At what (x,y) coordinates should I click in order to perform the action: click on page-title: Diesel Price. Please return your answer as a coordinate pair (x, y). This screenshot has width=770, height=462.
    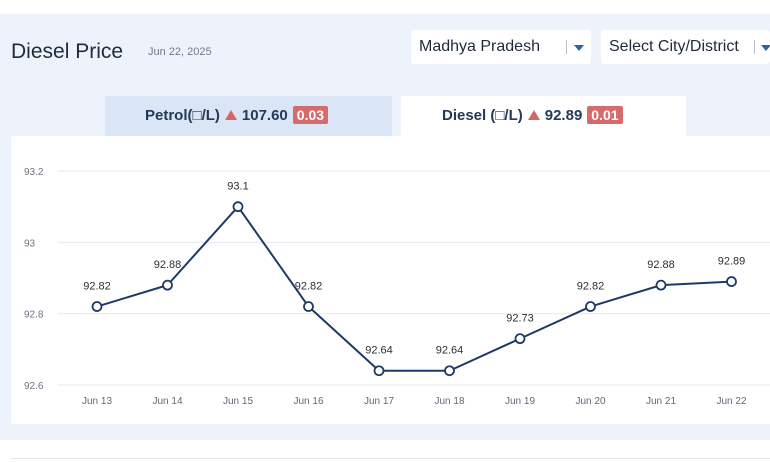
    Looking at the image, I should click on (67, 51).